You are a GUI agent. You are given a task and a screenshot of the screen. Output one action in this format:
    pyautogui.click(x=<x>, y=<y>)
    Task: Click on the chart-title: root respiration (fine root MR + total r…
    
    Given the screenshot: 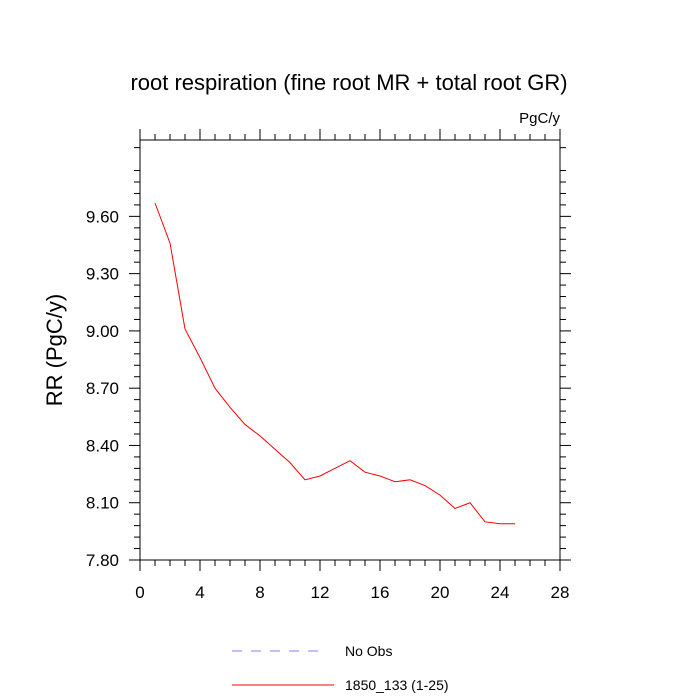 What is the action you would take?
    pyautogui.click(x=348, y=82)
    